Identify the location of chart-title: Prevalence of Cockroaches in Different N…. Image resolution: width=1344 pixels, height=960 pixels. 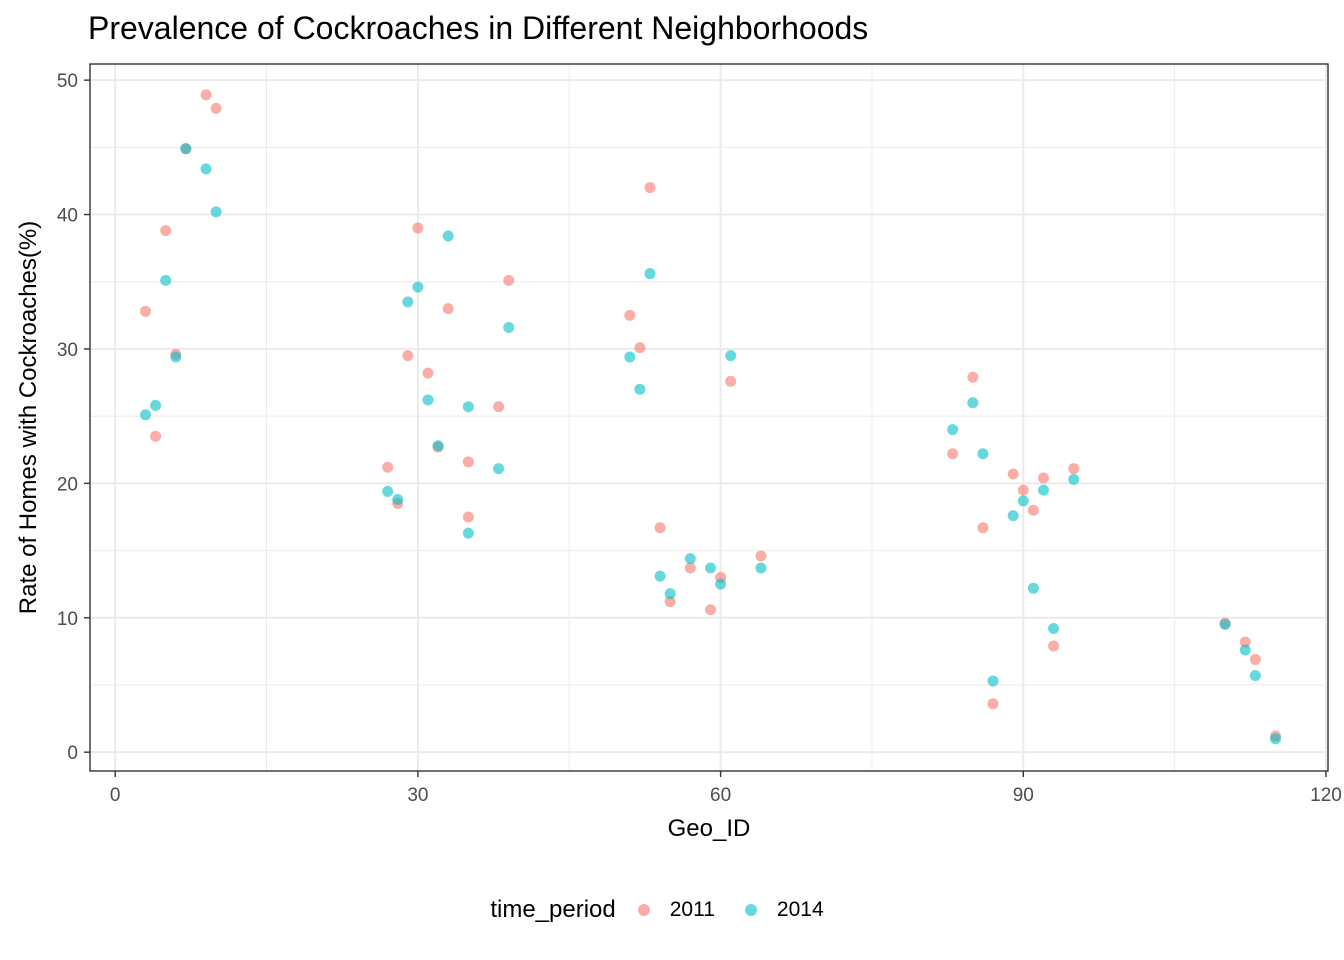
(478, 28).